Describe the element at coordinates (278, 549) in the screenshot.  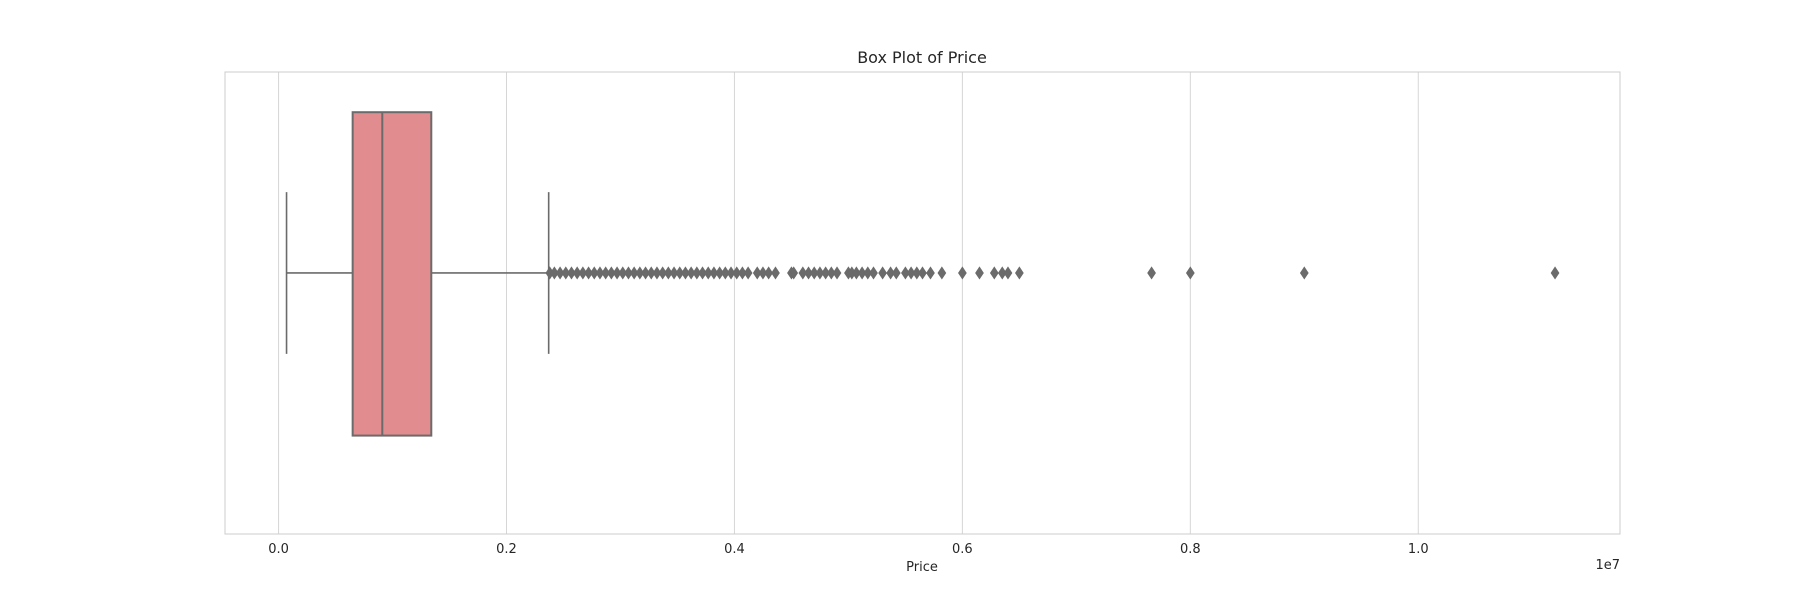
I see `x-tick-label: 0.0` at that location.